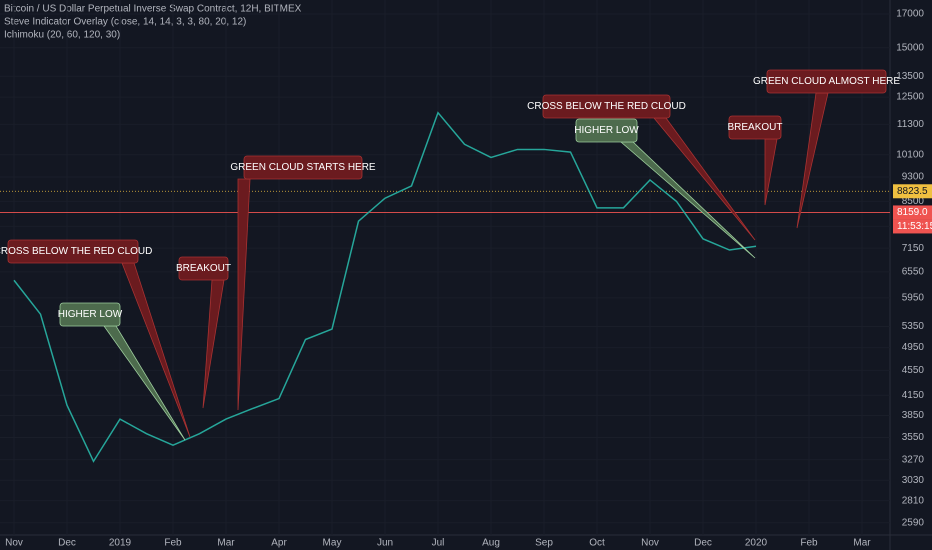 The image size is (932, 550). I want to click on y-tick-label: 4550, so click(913, 370).